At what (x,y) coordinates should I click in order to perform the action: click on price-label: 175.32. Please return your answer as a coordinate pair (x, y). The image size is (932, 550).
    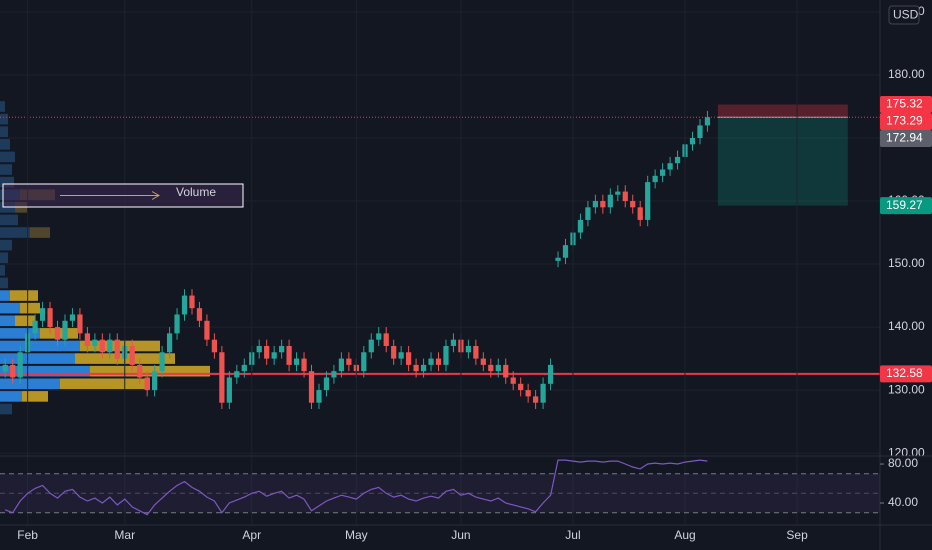
    Looking at the image, I should click on (904, 104).